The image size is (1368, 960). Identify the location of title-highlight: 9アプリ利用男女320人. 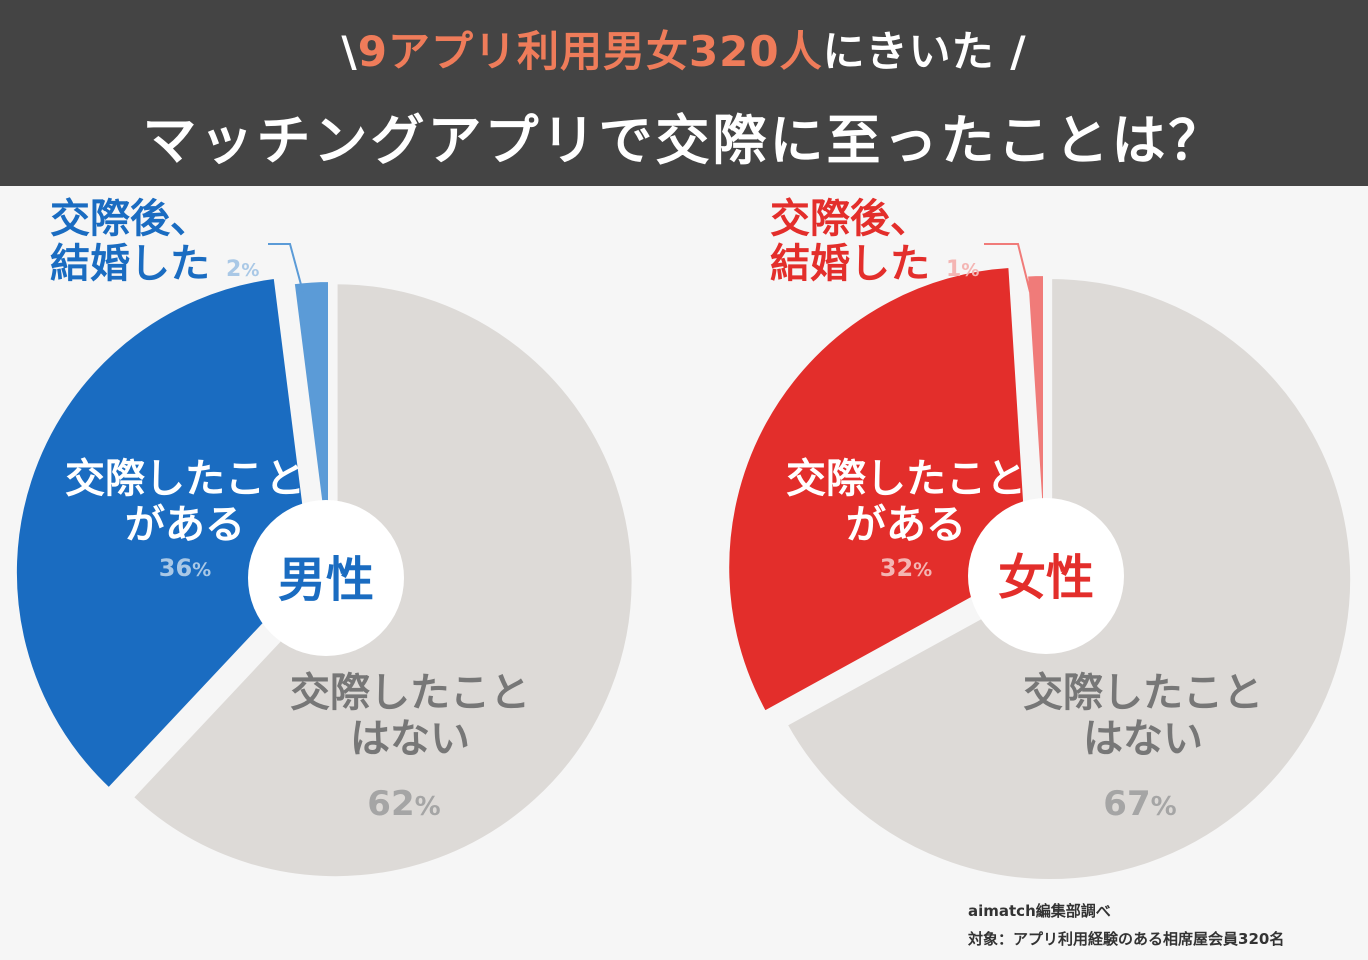
(590, 51).